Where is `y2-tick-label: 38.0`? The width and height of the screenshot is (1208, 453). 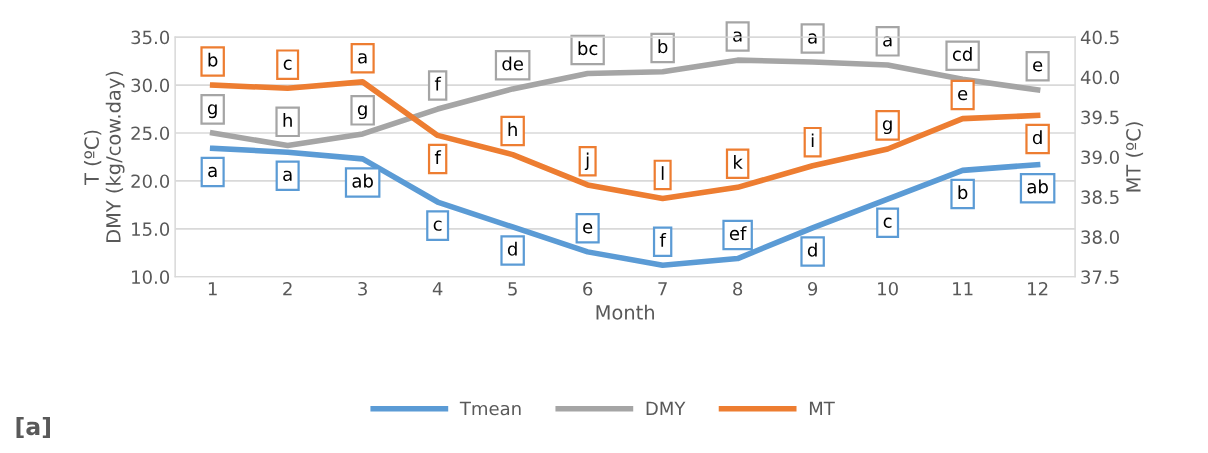 y2-tick-label: 38.0 is located at coordinates (1100, 237).